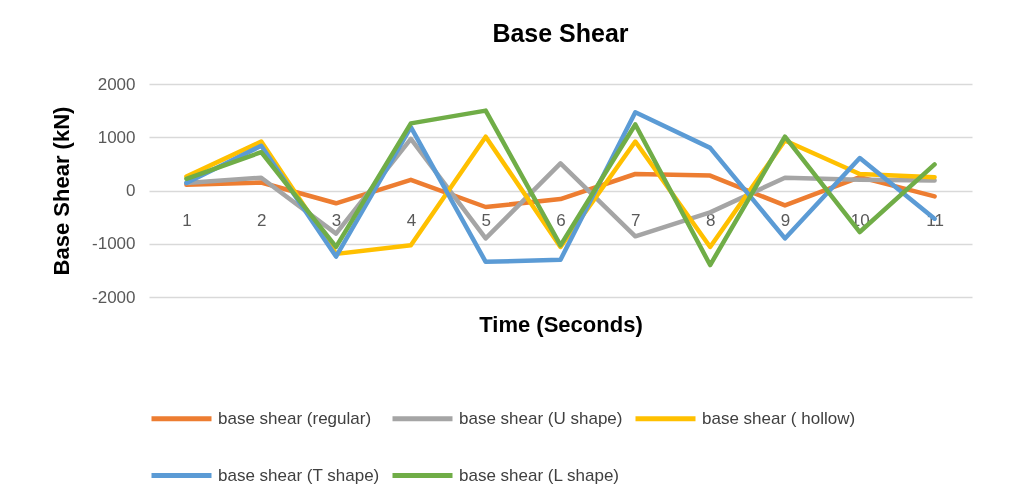  Describe the element at coordinates (116, 84) in the screenshot. I see `y-tick-label: 2000` at that location.